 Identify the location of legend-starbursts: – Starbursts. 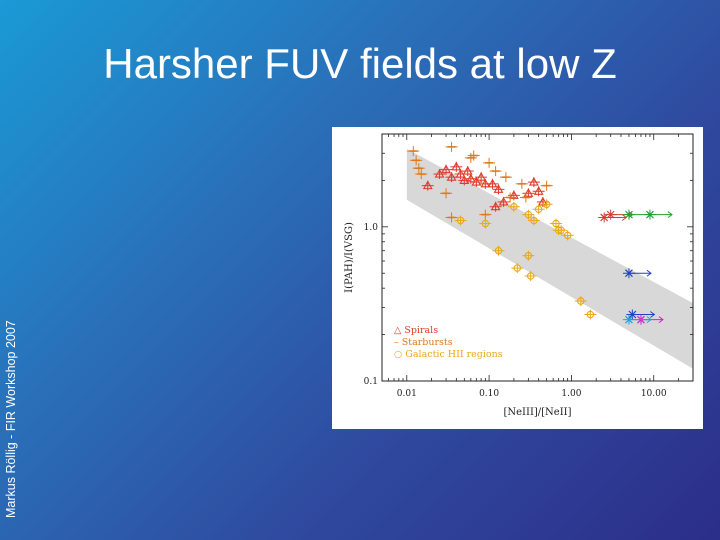
(423, 342).